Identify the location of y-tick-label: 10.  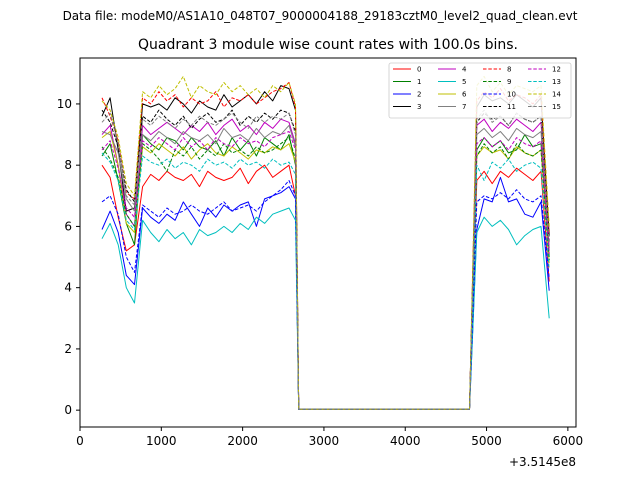
(64, 104).